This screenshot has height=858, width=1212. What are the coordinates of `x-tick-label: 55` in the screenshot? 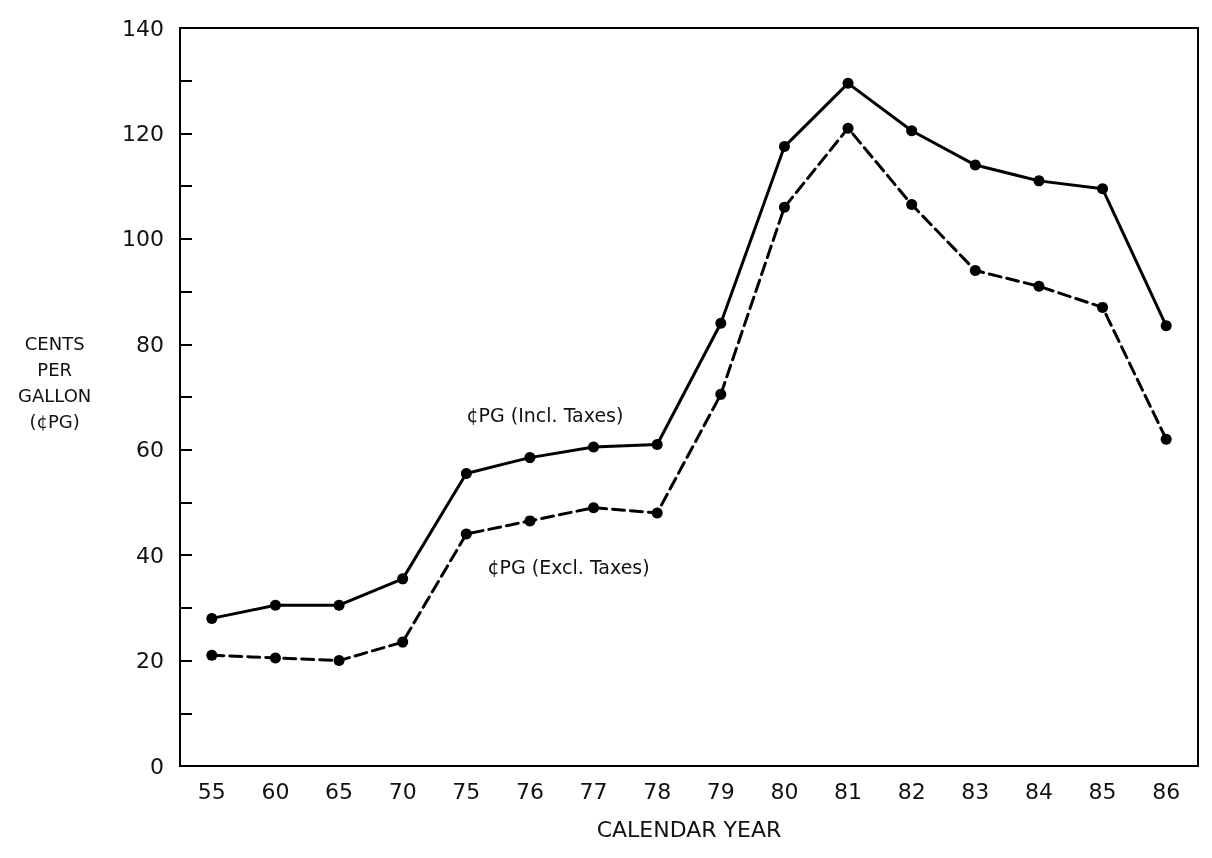 It's located at (211, 791).